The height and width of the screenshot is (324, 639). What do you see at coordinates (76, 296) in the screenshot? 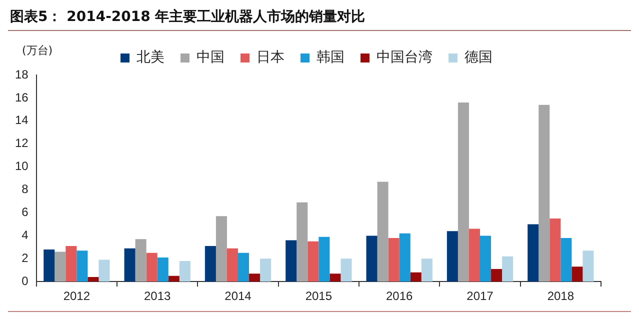
I see `x-tick-label: 2012` at bounding box center [76, 296].